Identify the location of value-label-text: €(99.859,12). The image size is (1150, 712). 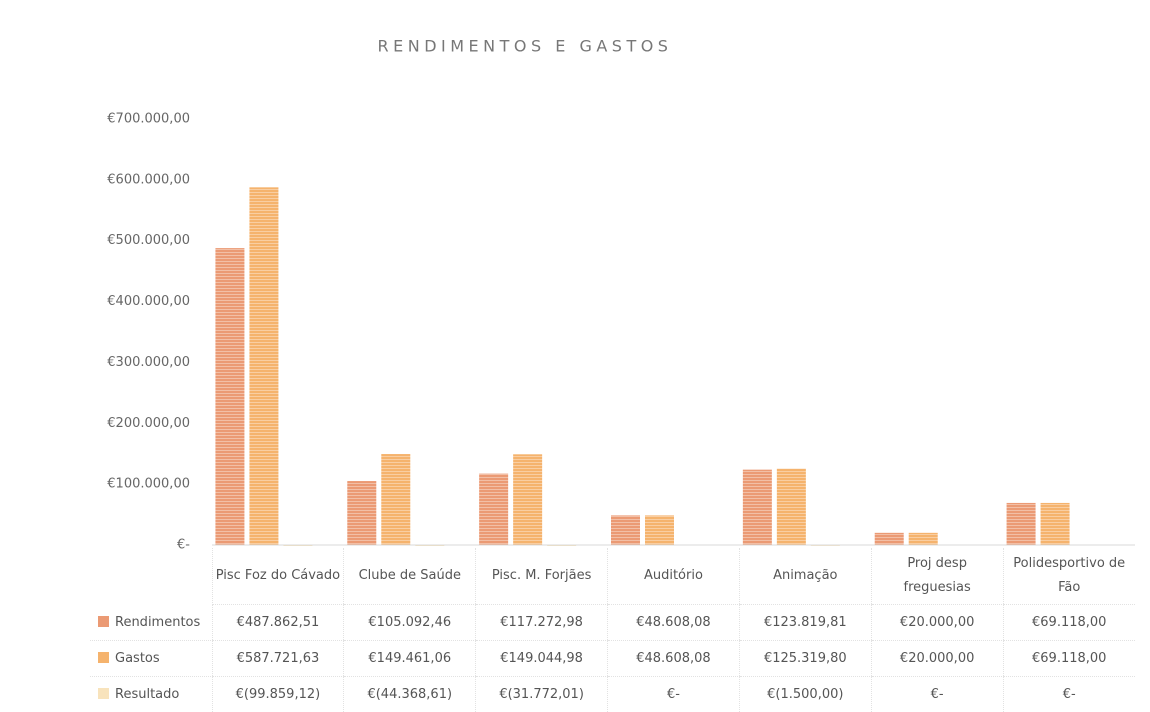
(278, 694).